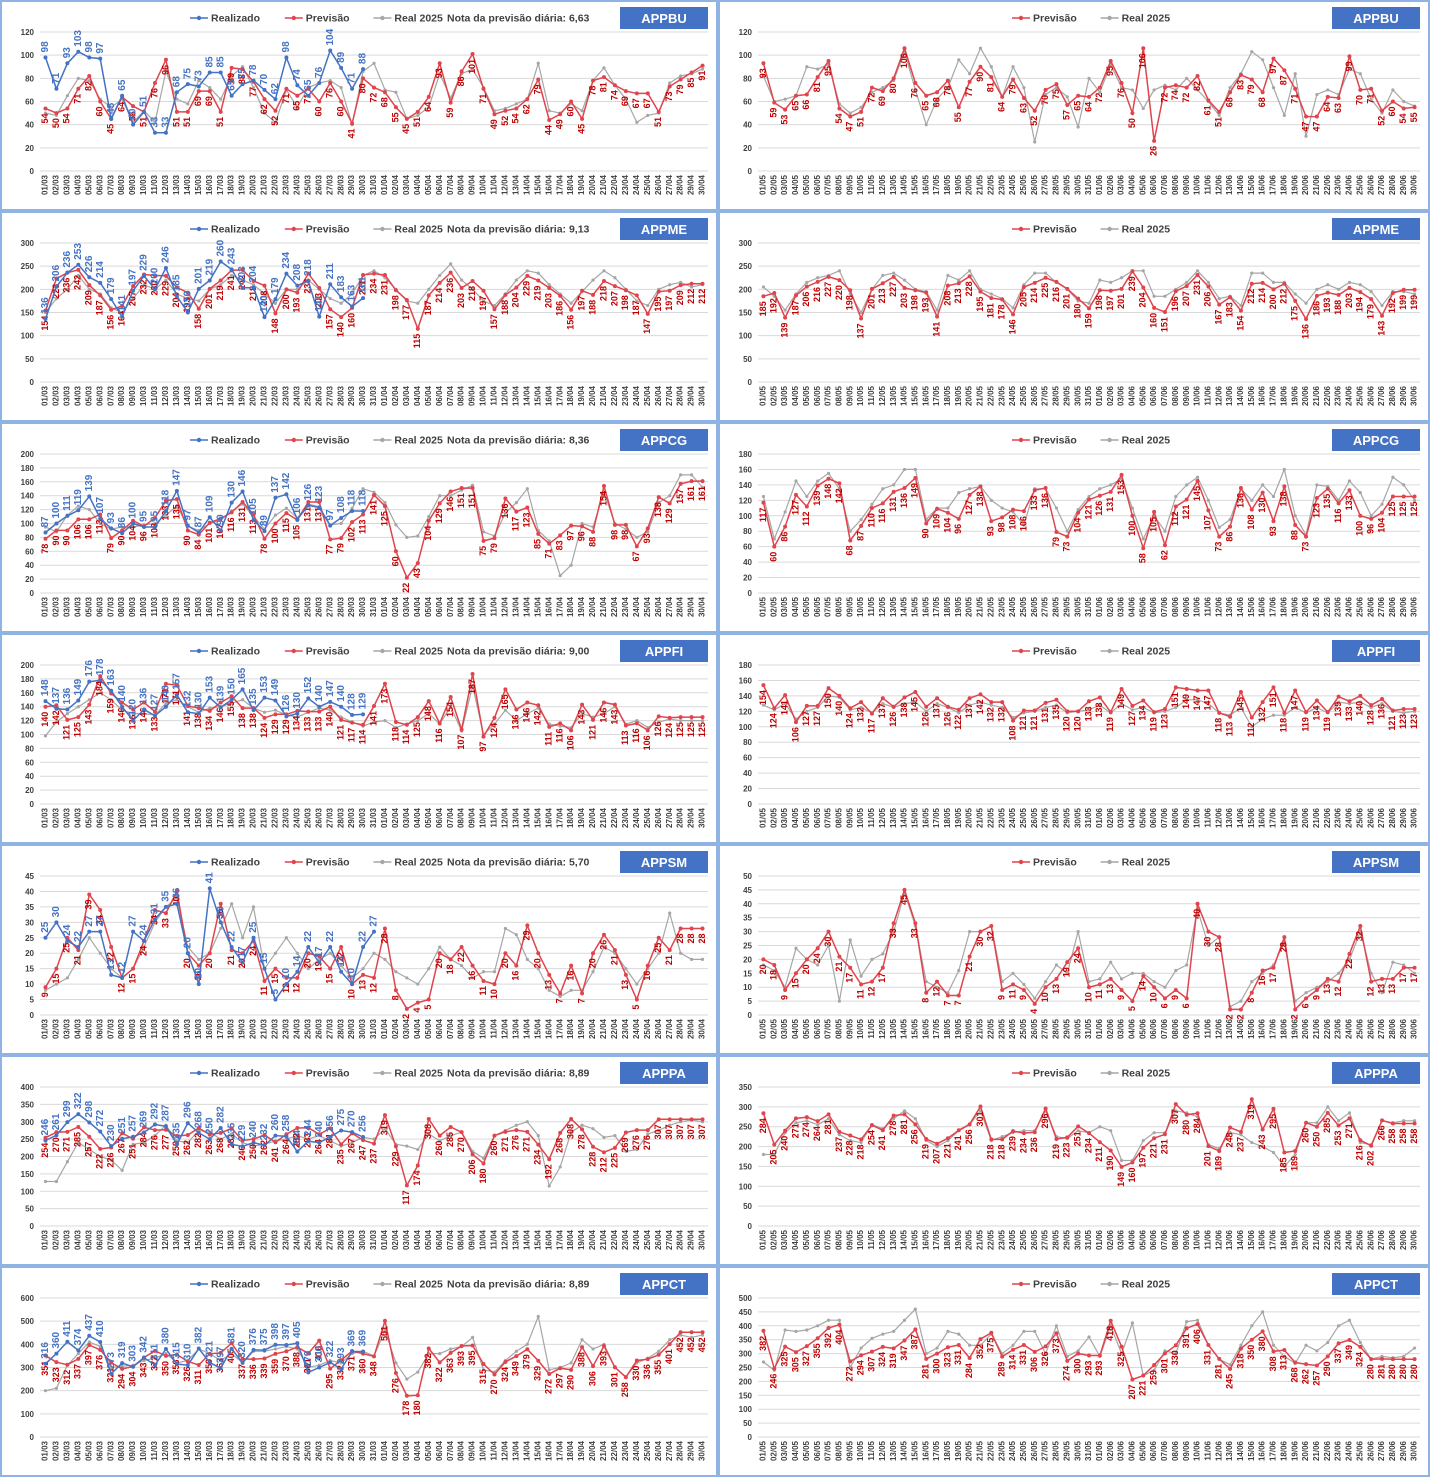  Describe the element at coordinates (570, 112) in the screenshot. I see `data-label: 60` at that location.